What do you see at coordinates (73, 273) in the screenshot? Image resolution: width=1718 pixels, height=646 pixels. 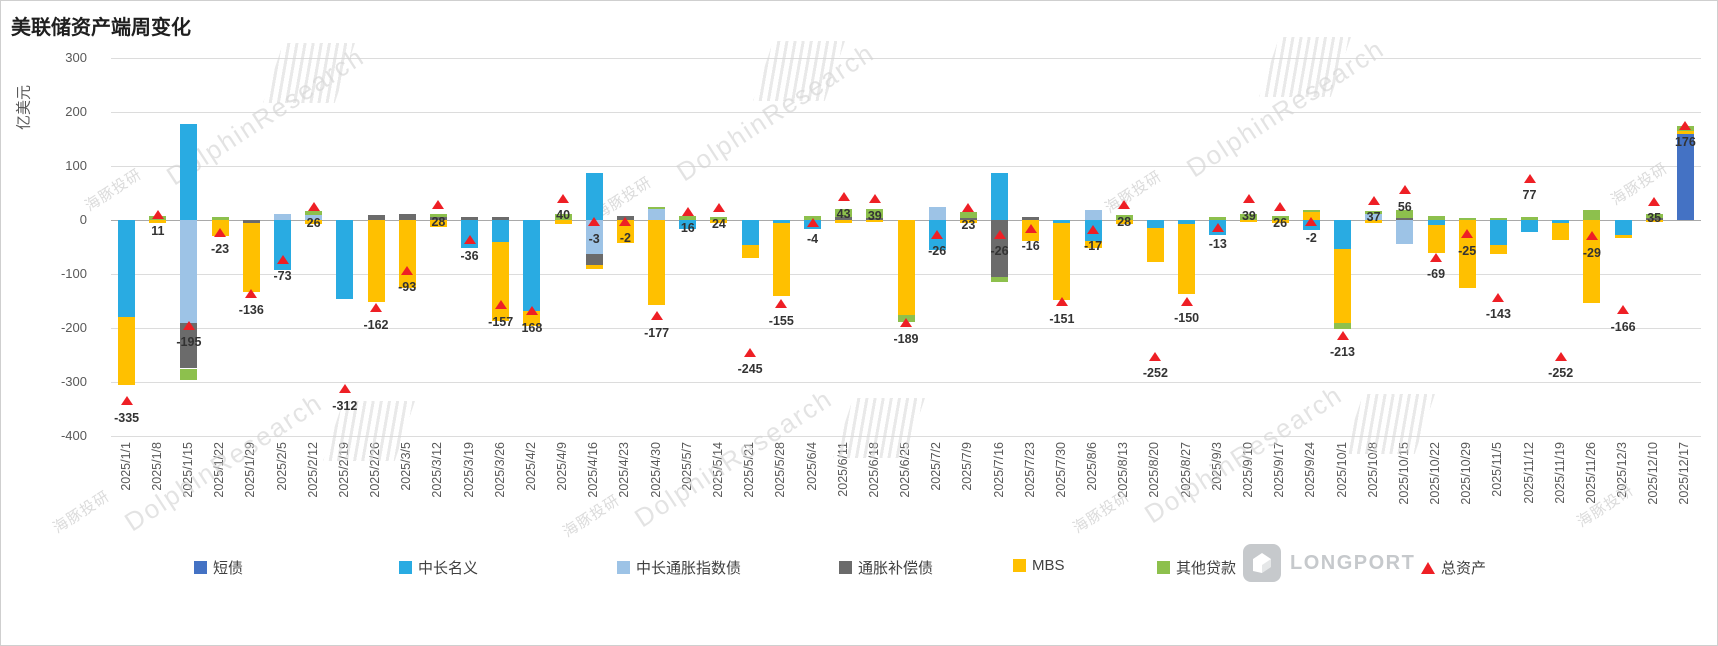 I see `y-tick-label: -100` at bounding box center [73, 273].